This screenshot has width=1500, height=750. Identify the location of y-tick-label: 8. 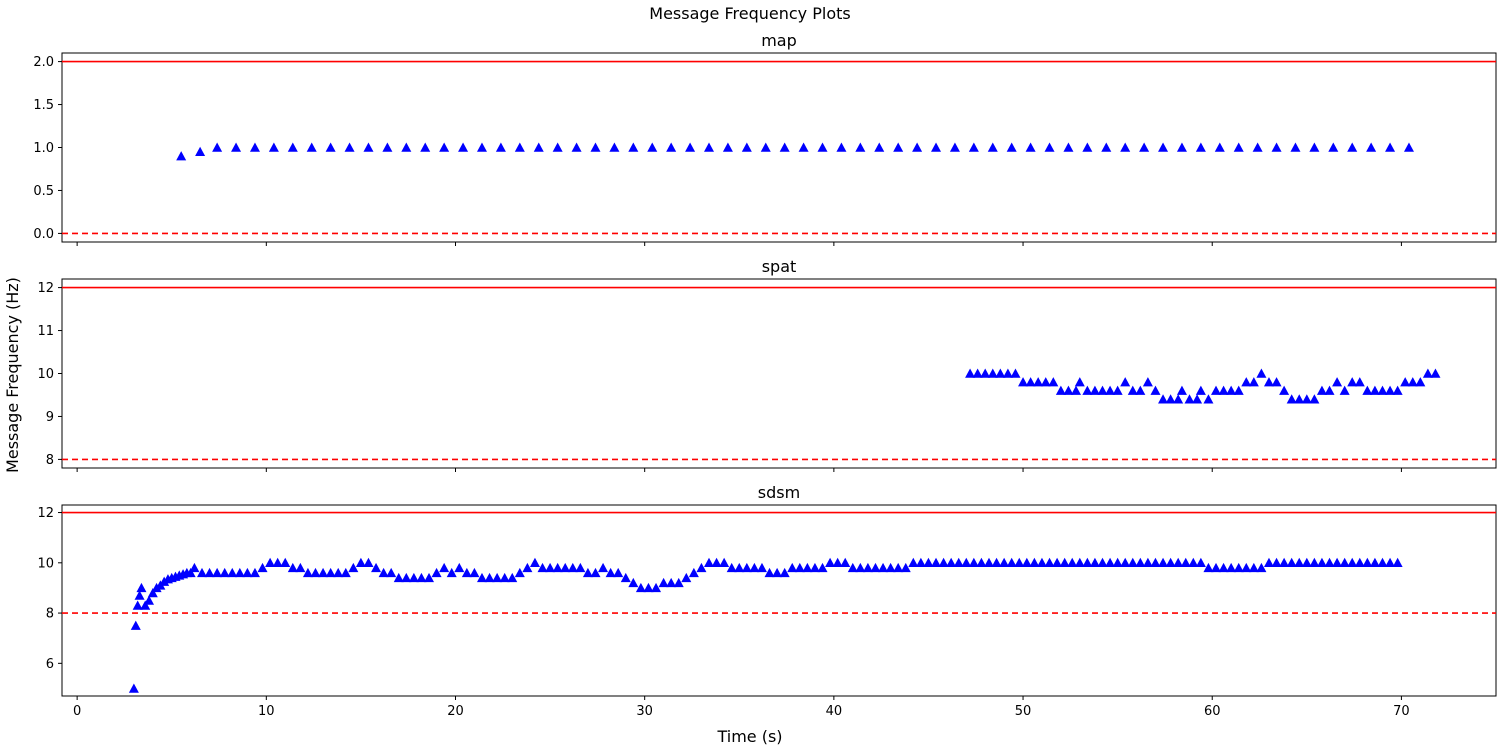
(50, 460).